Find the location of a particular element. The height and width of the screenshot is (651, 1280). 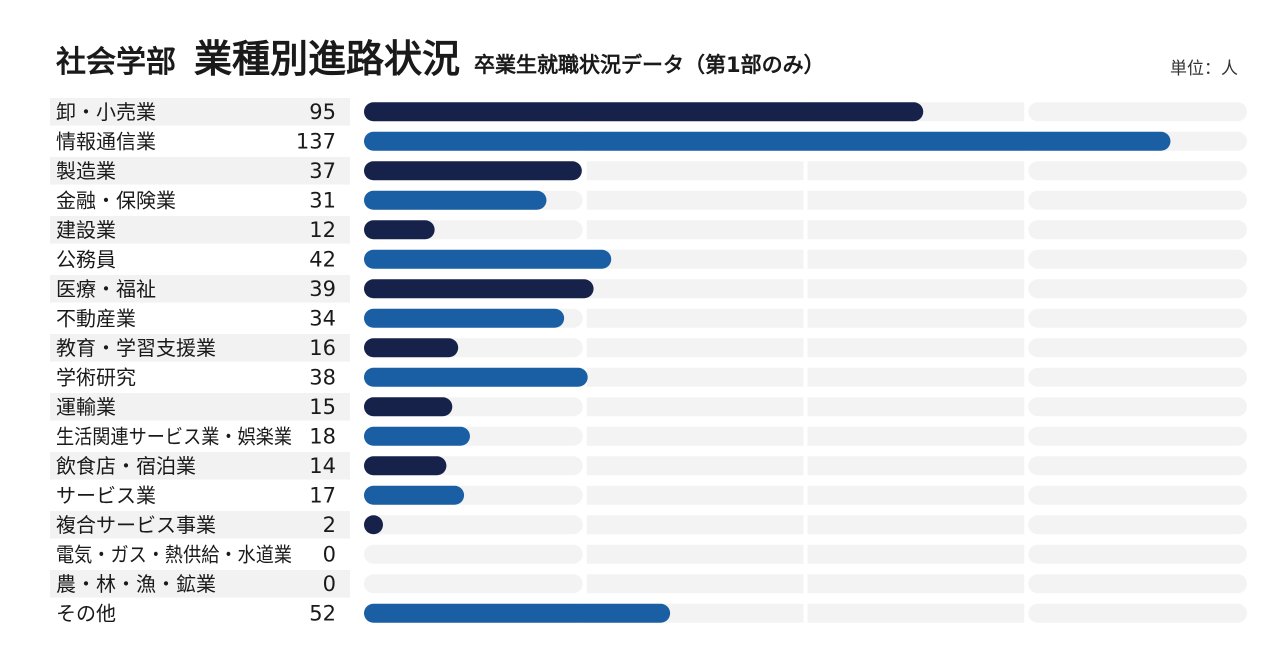

value-label: 12 is located at coordinates (322, 230).